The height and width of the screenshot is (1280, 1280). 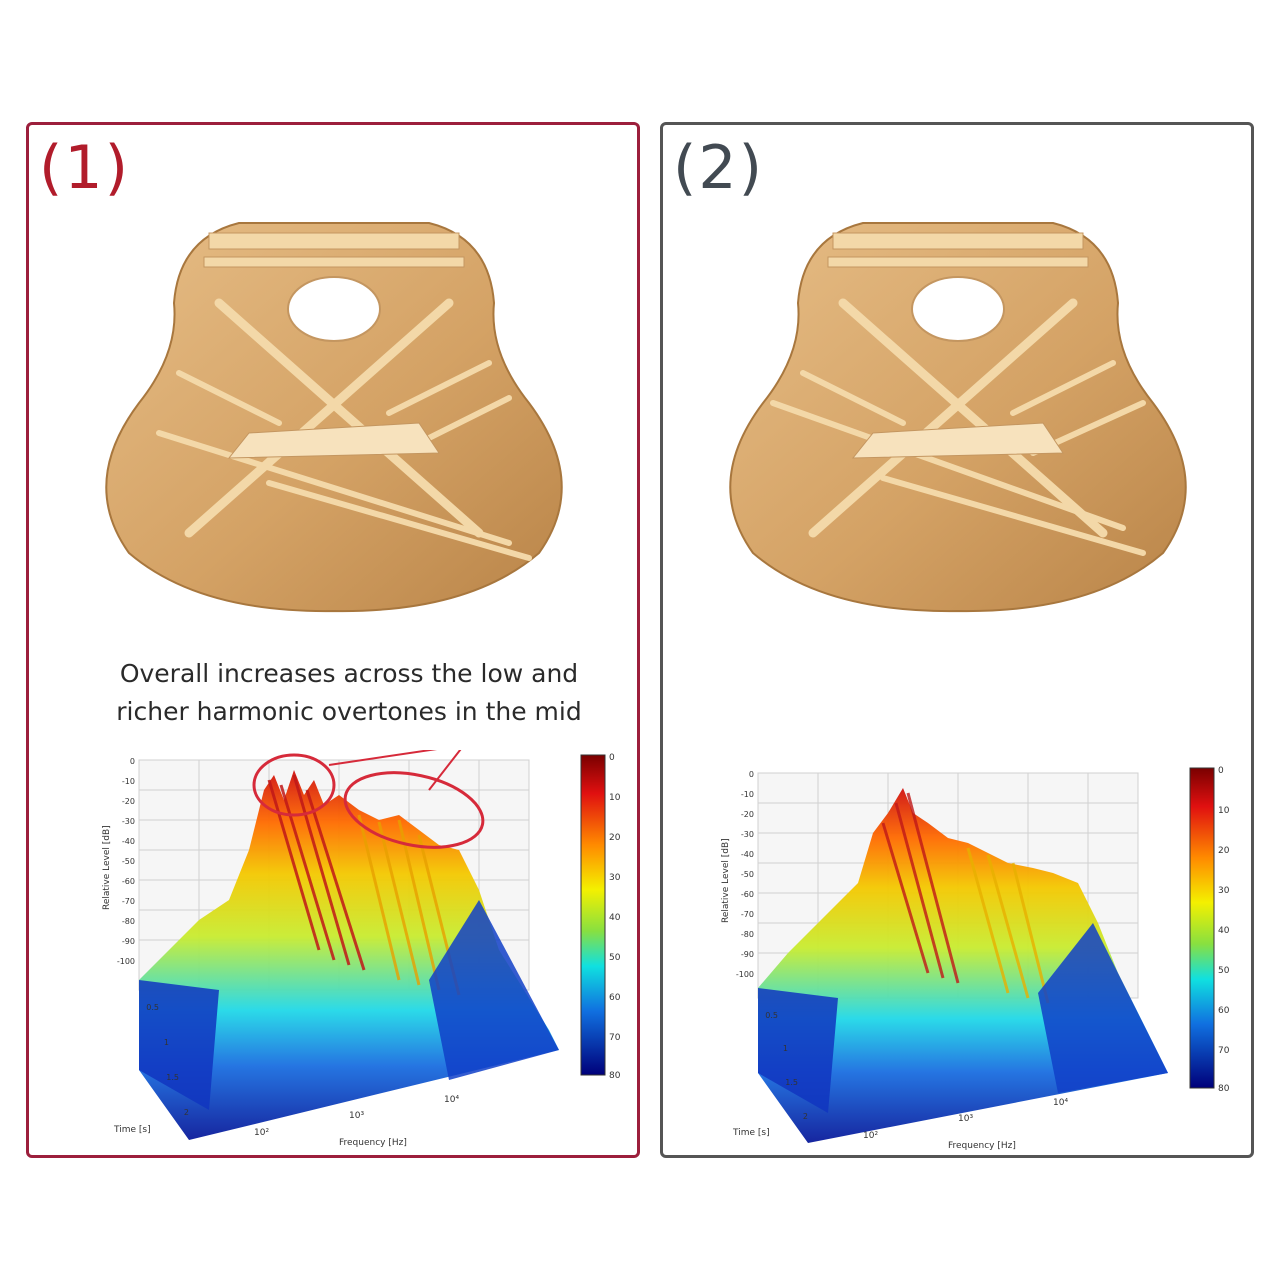 What do you see at coordinates (414, 810) in the screenshot?
I see `mid-highlight-ellipse` at bounding box center [414, 810].